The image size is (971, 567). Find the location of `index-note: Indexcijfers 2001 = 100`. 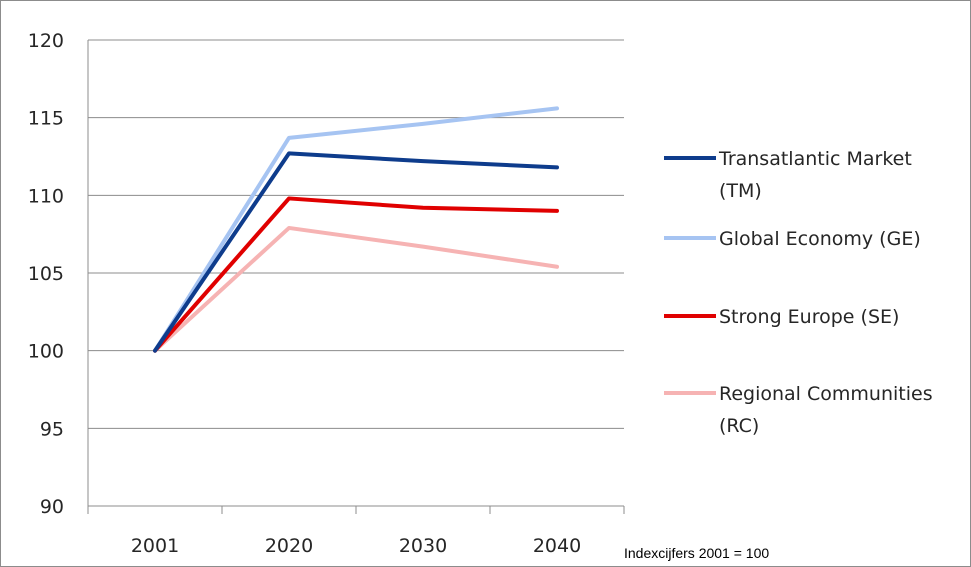

index-note: Indexcijfers 2001 = 100 is located at coordinates (696, 553).